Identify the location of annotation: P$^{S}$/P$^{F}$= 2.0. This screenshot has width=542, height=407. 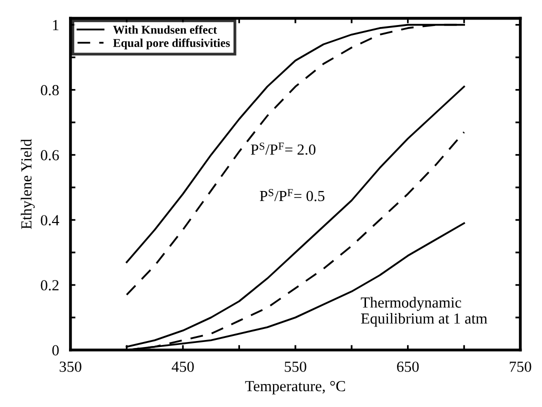
(283, 148).